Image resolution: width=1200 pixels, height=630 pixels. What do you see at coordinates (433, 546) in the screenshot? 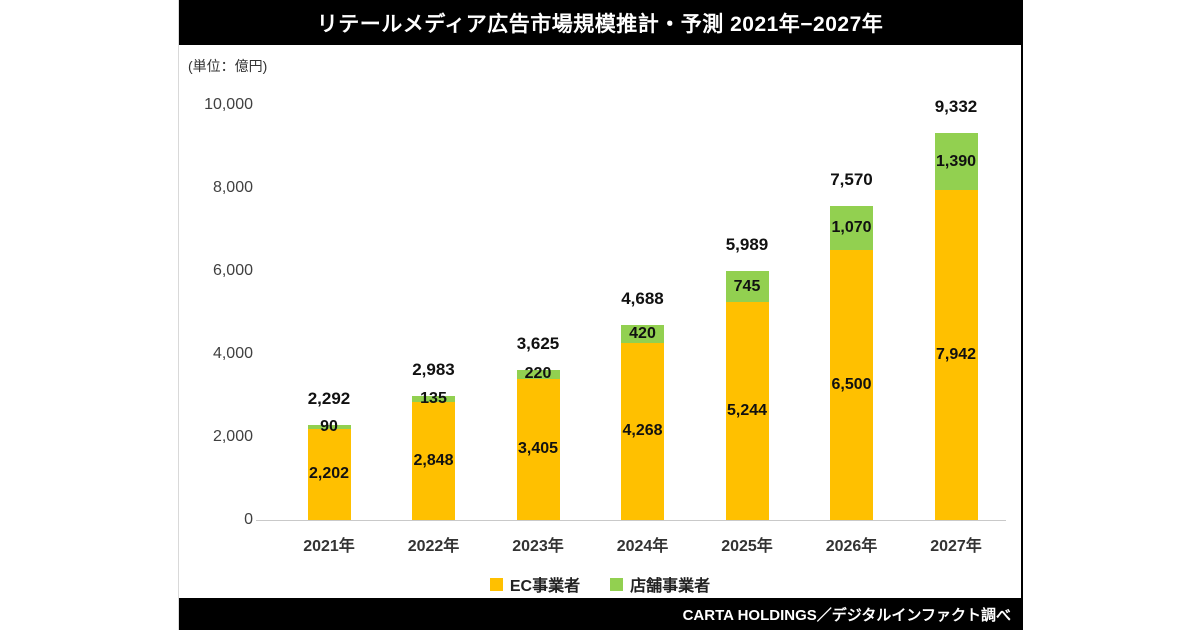
I see `x-axis-label-2022年: 2022年` at bounding box center [433, 546].